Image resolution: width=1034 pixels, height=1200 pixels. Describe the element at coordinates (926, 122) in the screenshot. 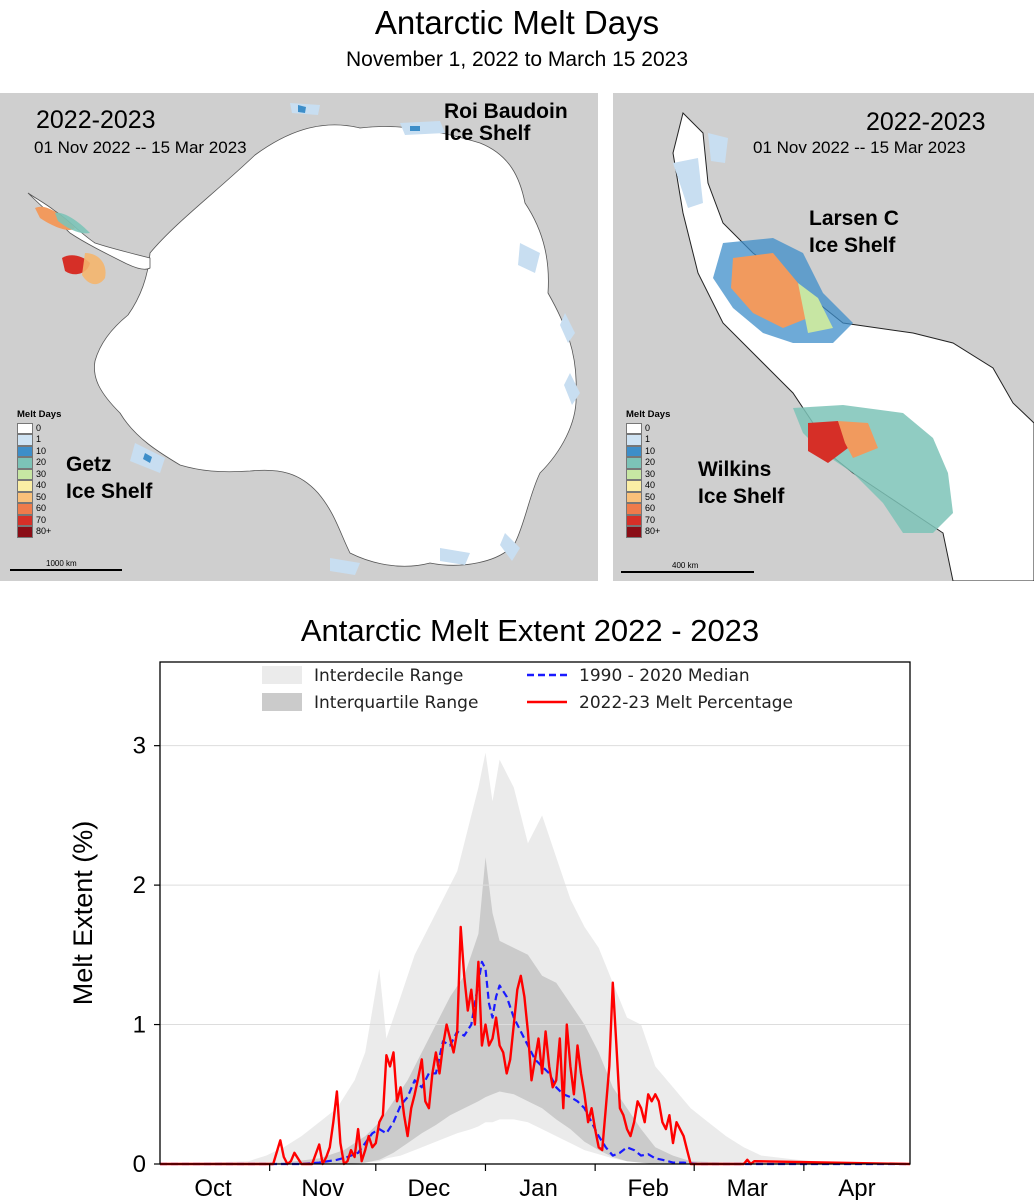

I see `right-map-season-label: 2022-2023` at that location.